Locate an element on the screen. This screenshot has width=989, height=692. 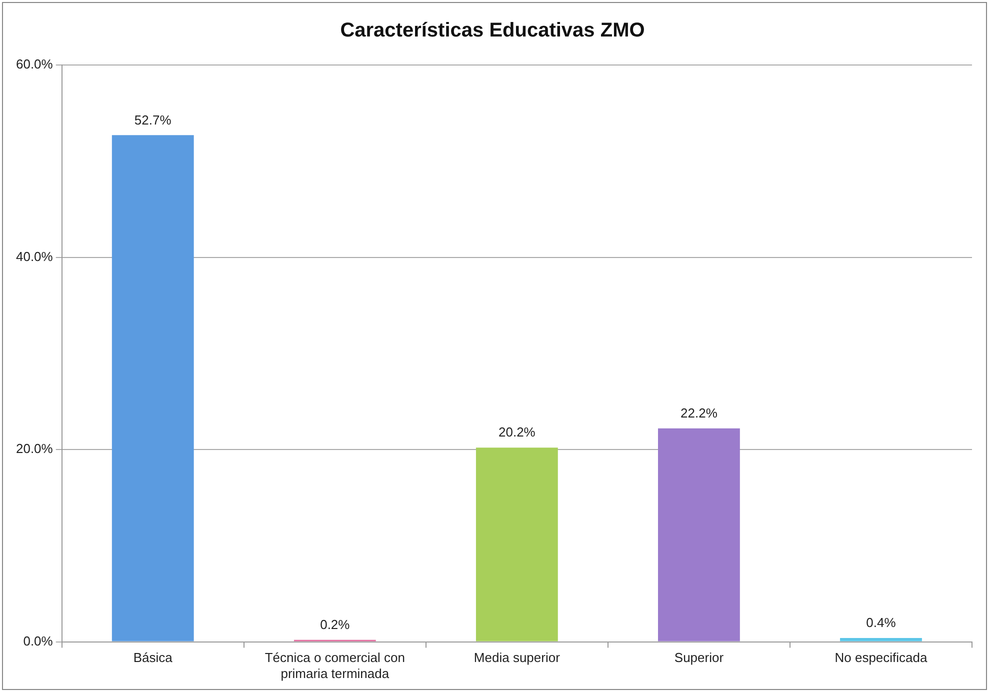
x-tick-label: Superior is located at coordinates (699, 658).